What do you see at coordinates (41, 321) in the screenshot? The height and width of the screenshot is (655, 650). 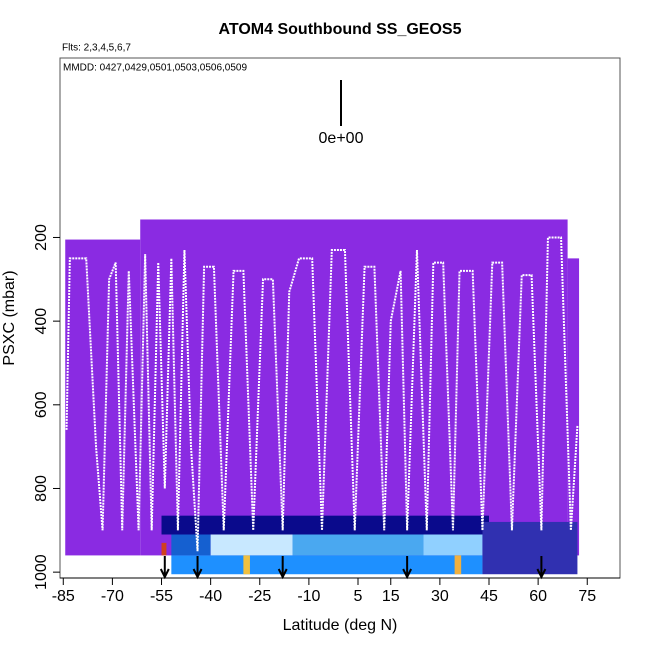 I see `y-tick-label: 400` at bounding box center [41, 321].